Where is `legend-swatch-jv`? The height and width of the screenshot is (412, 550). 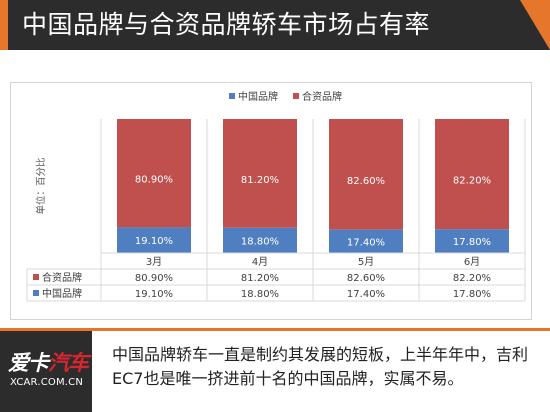 legend-swatch-jv is located at coordinates (296, 96).